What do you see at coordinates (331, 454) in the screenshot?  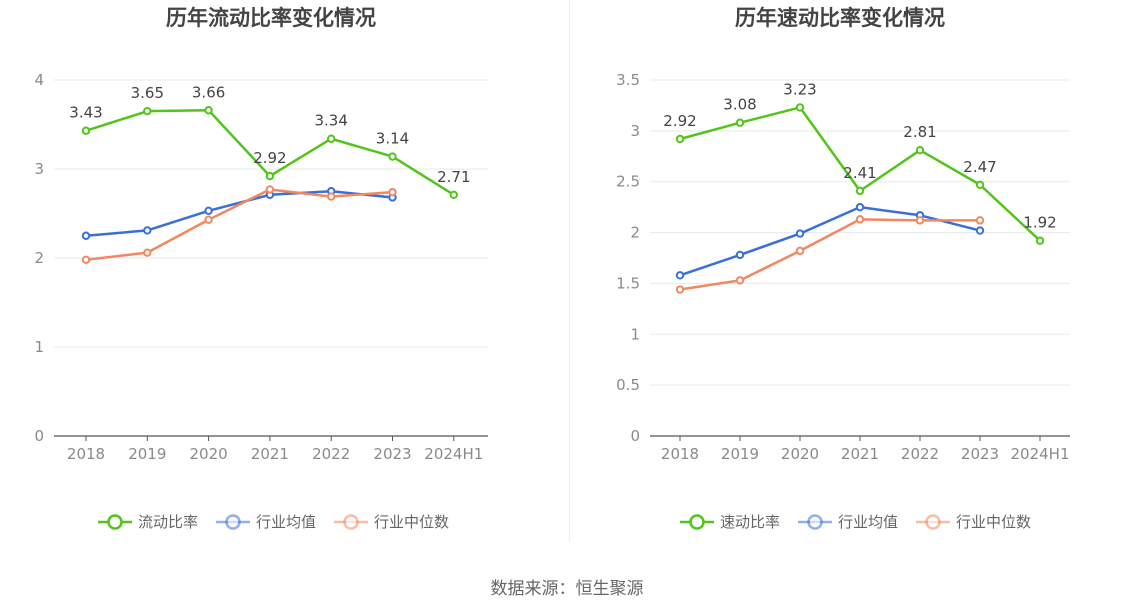 I see `current-x-tick-label: 2022` at bounding box center [331, 454].